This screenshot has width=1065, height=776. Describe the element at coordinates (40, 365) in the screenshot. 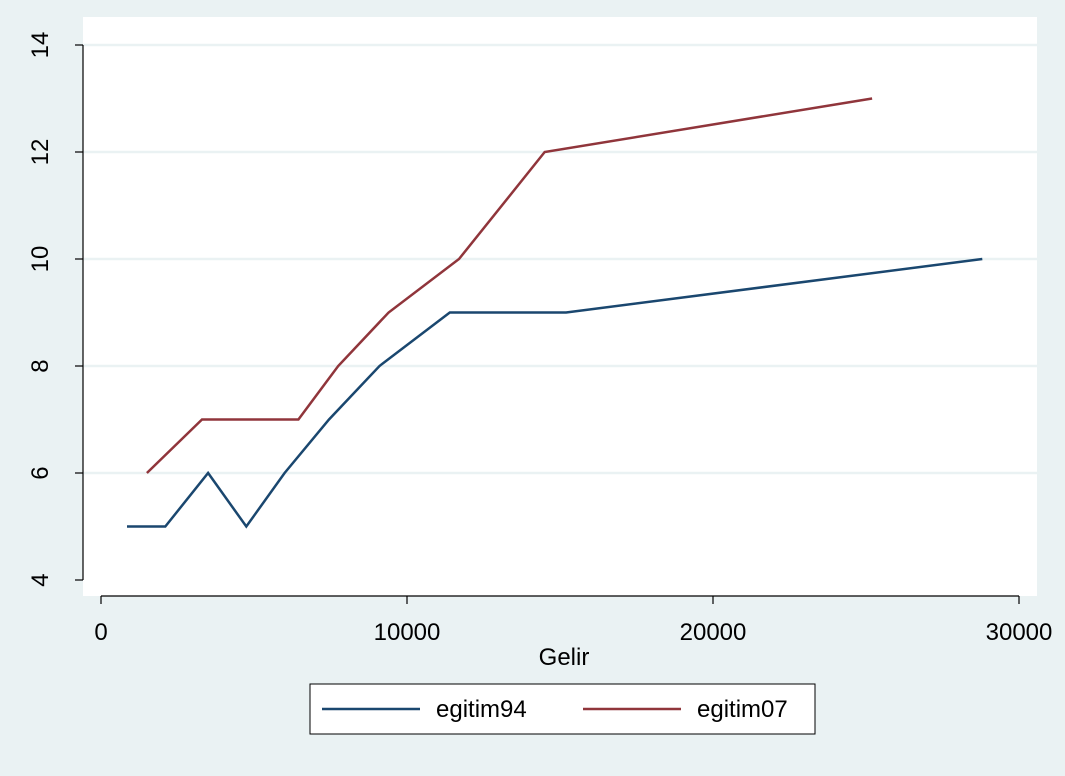

I see `y-tick-label: 8` at that location.